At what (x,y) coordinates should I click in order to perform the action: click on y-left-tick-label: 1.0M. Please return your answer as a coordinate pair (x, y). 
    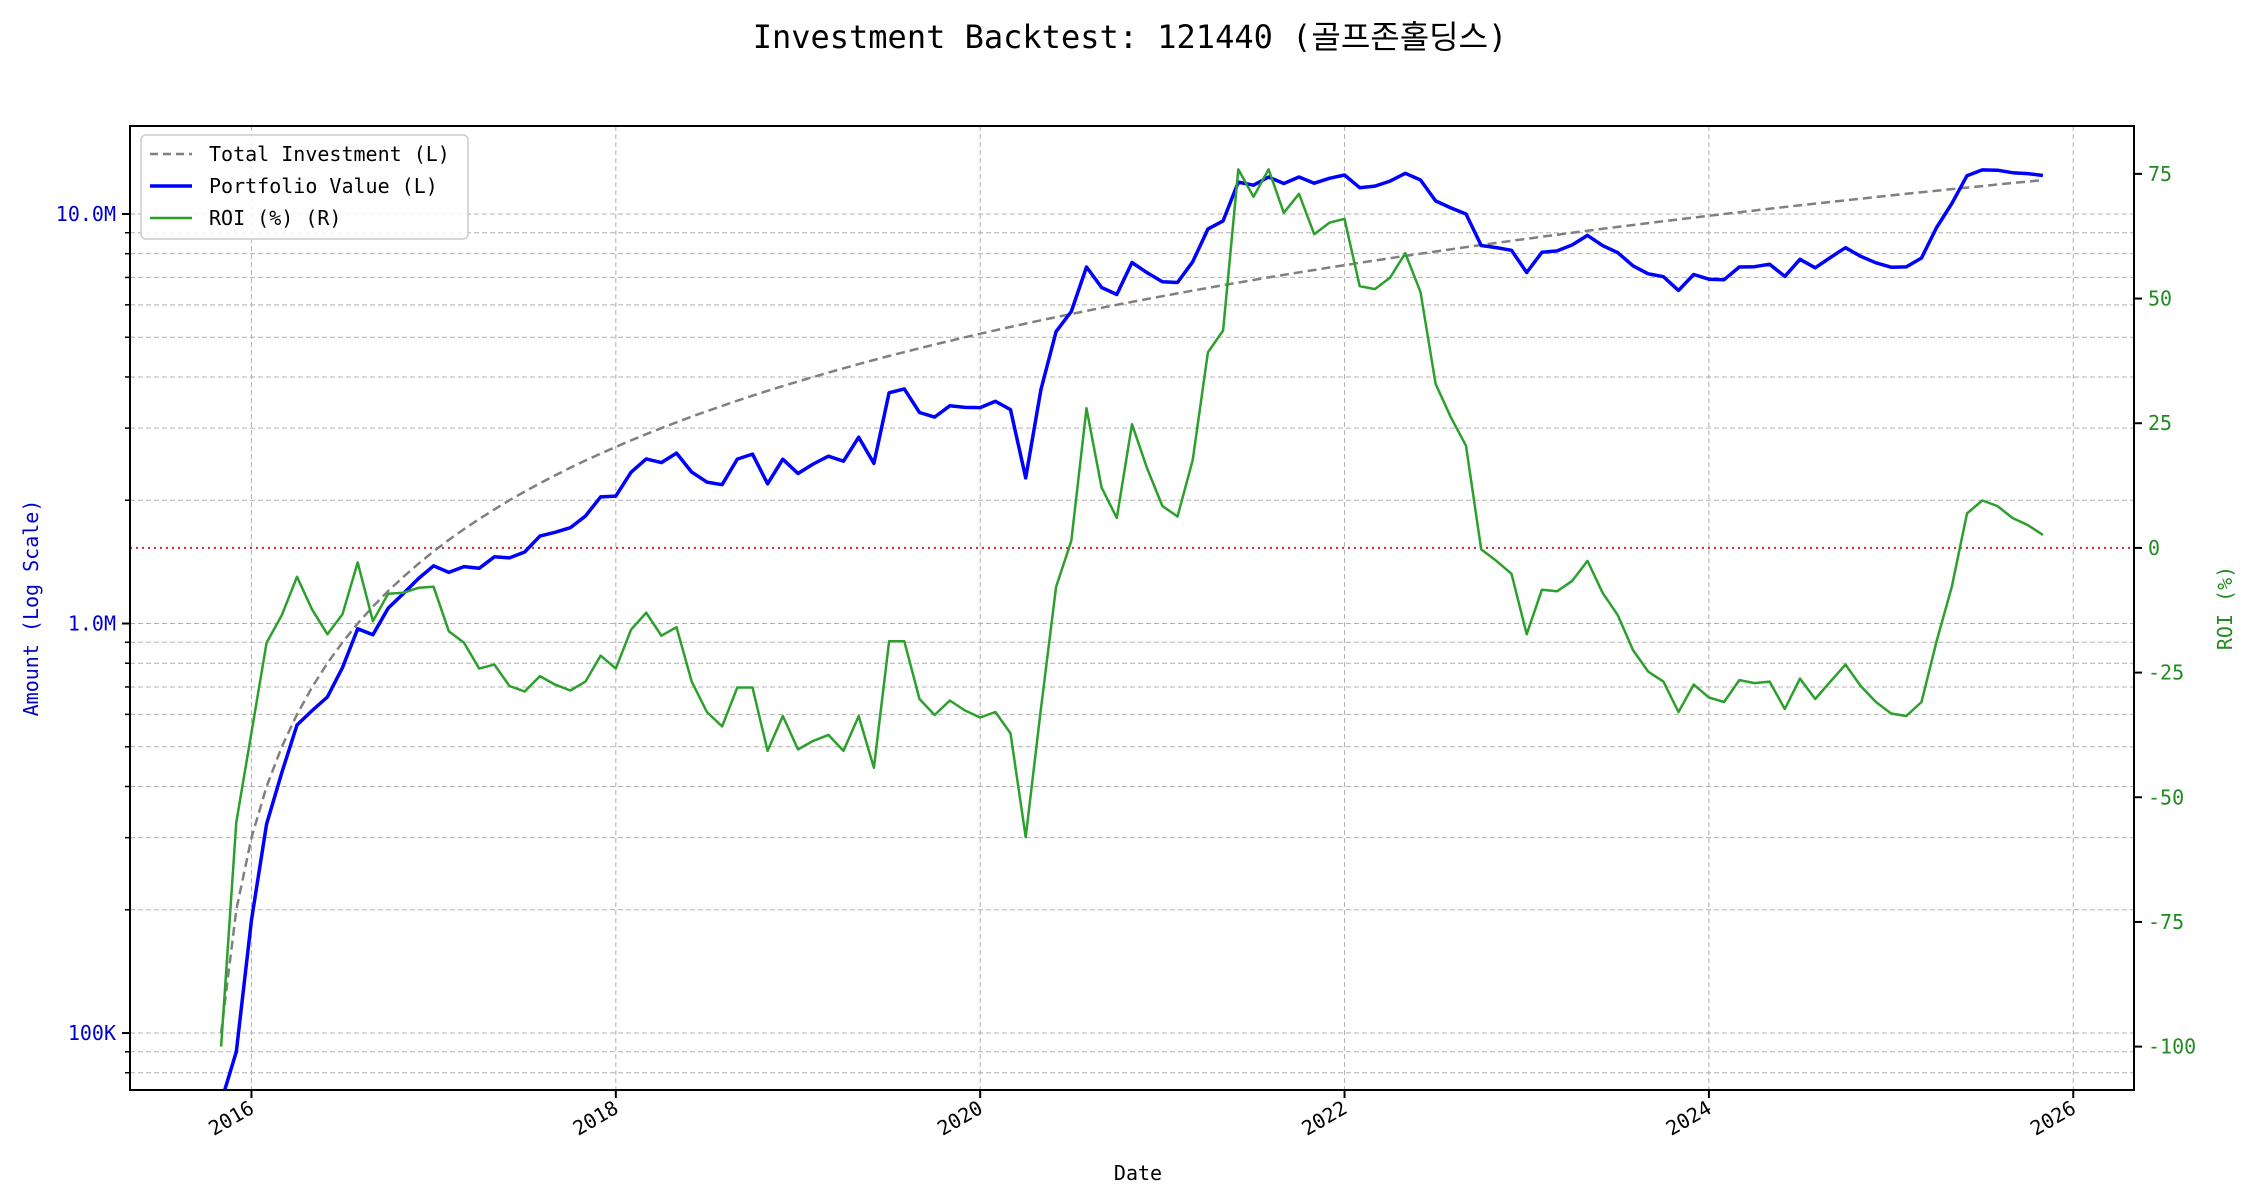
    Looking at the image, I should click on (92, 624).